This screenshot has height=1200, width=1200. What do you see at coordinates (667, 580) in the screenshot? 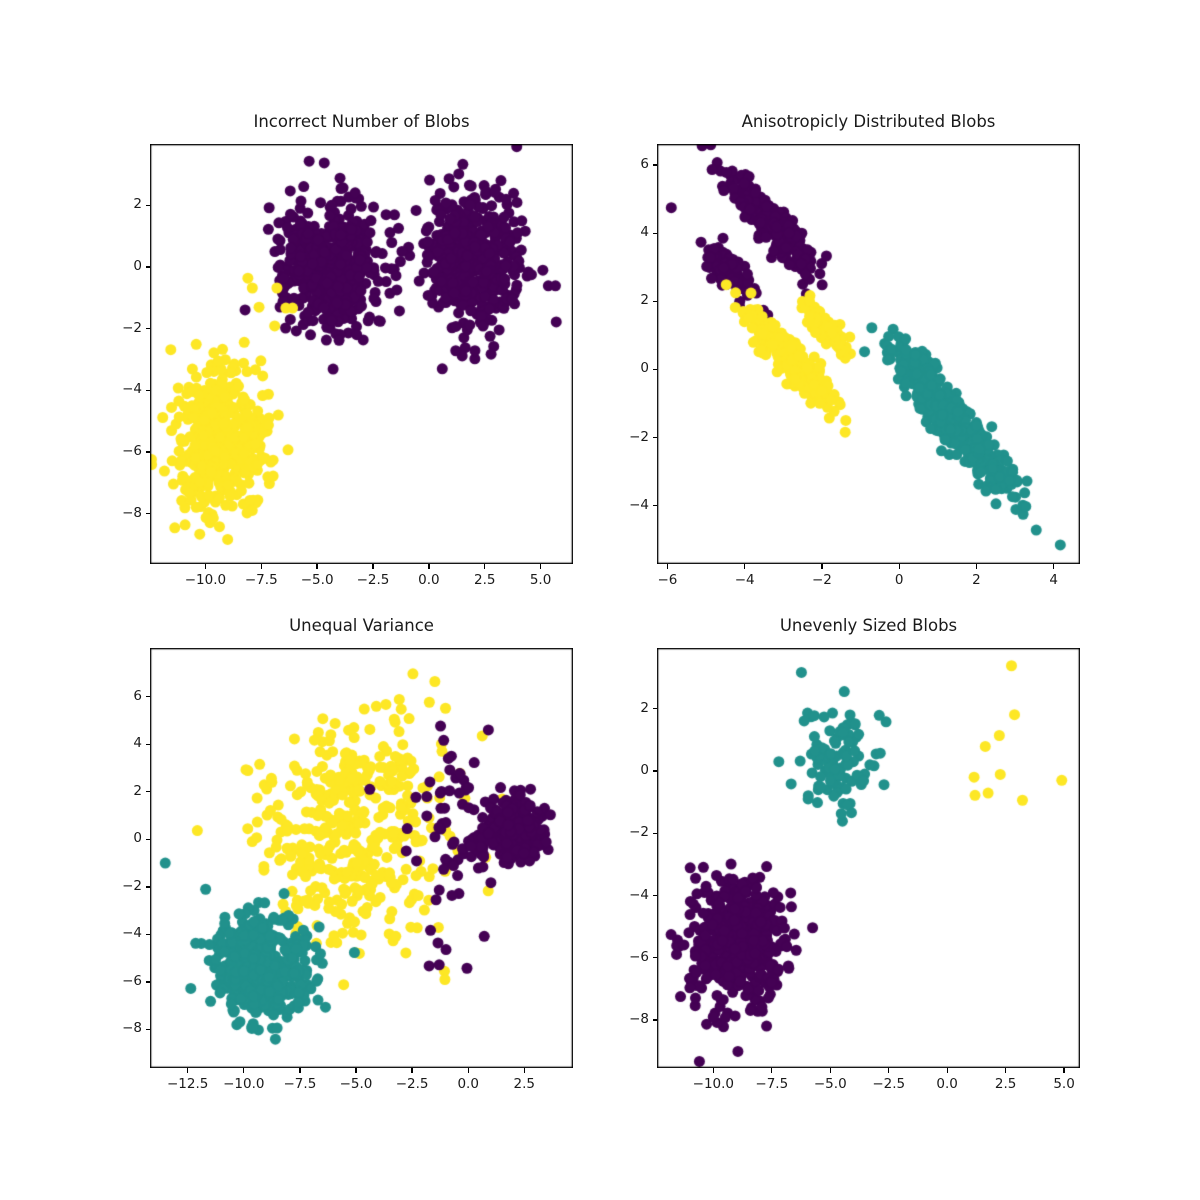
I see `x-tick-label: −6` at bounding box center [667, 580].